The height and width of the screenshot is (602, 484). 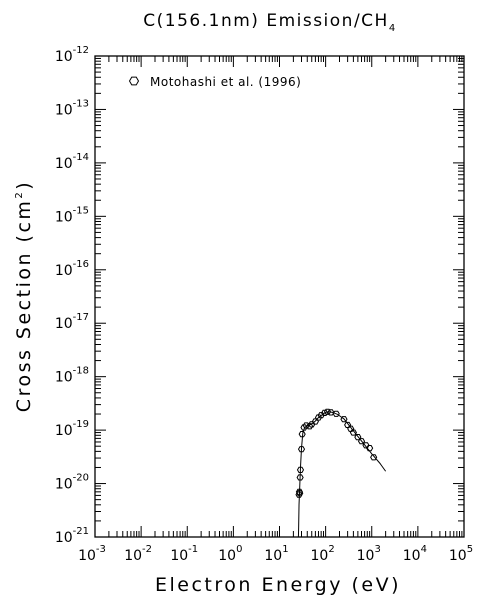 I want to click on y-axis-label: Cross Section (cm2), so click(x=24, y=296).